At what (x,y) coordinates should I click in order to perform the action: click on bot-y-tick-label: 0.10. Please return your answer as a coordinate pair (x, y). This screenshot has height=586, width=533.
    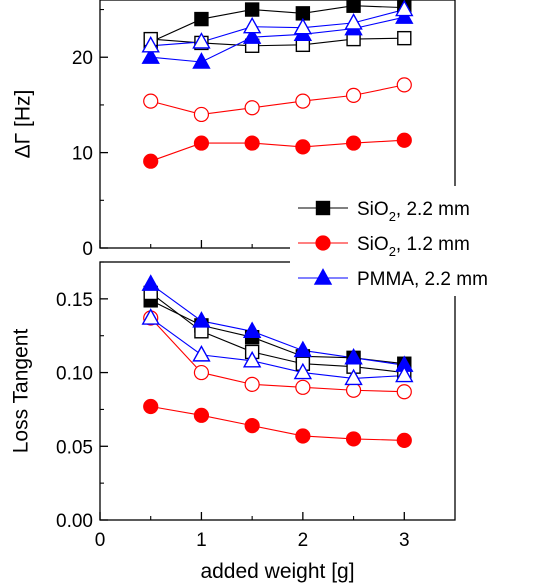
    Looking at the image, I should click on (74, 374).